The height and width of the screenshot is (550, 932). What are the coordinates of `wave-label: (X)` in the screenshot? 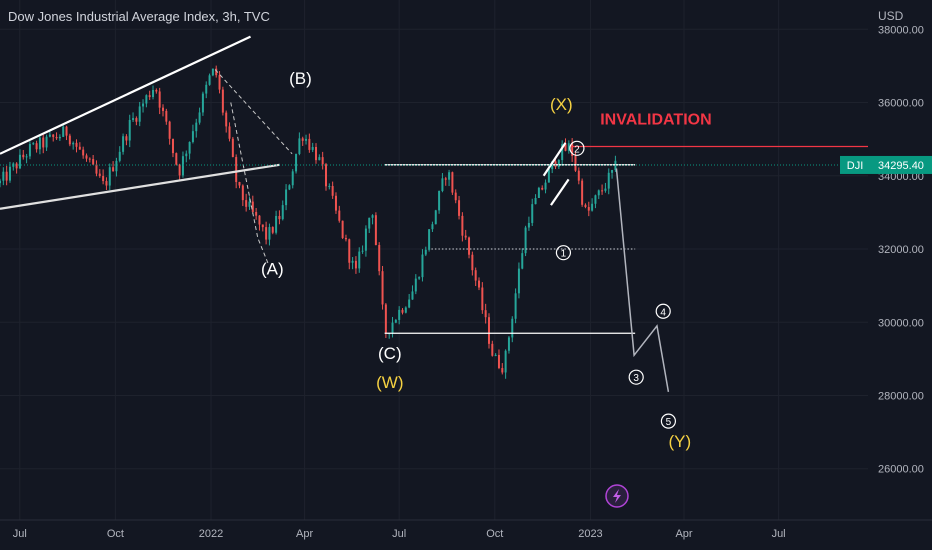 It's located at (561, 104).